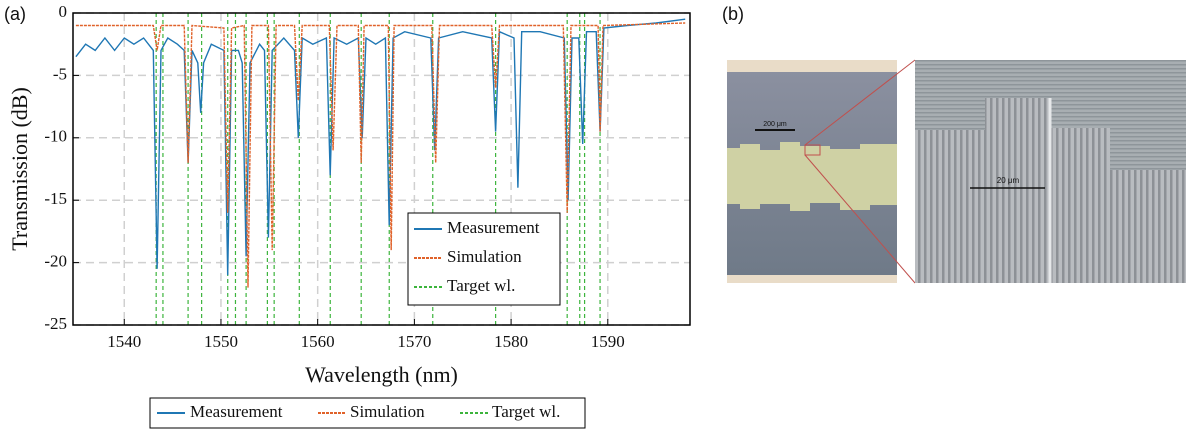 This screenshot has width=1186, height=429. I want to click on y-tick-label: -5, so click(60, 73).